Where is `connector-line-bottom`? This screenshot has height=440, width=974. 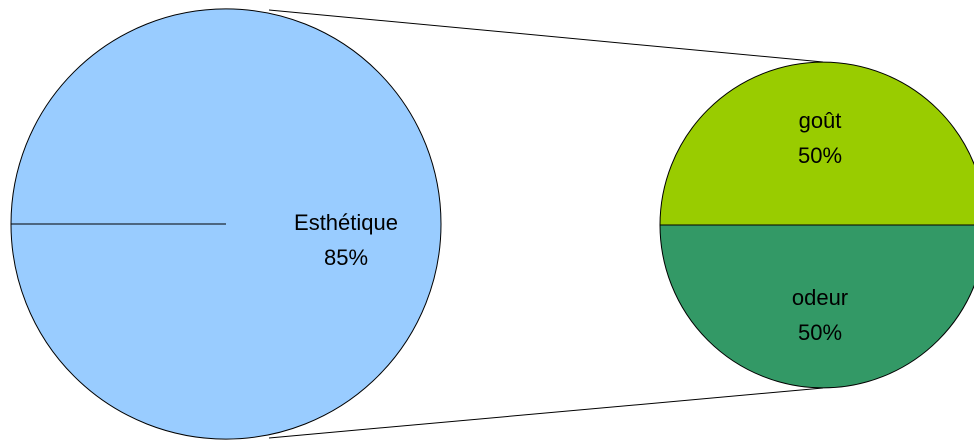
connector-line-bottom is located at coordinates (546, 413).